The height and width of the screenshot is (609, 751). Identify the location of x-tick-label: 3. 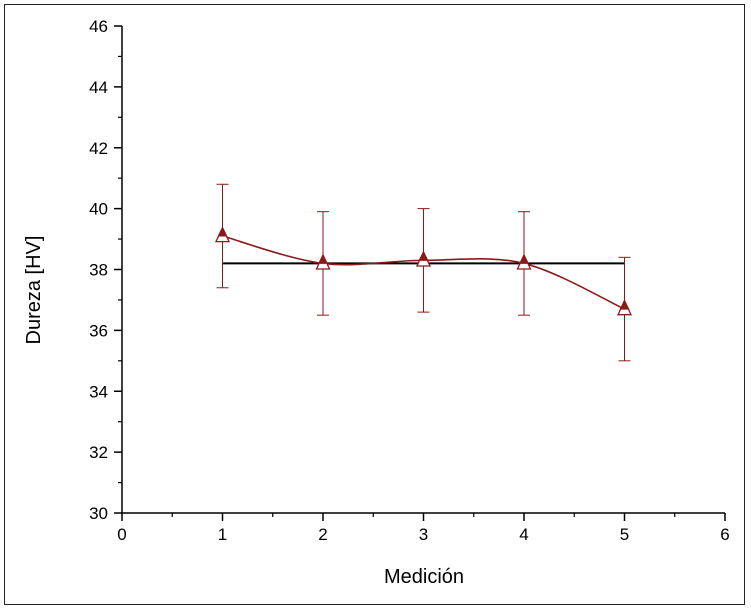
(423, 534).